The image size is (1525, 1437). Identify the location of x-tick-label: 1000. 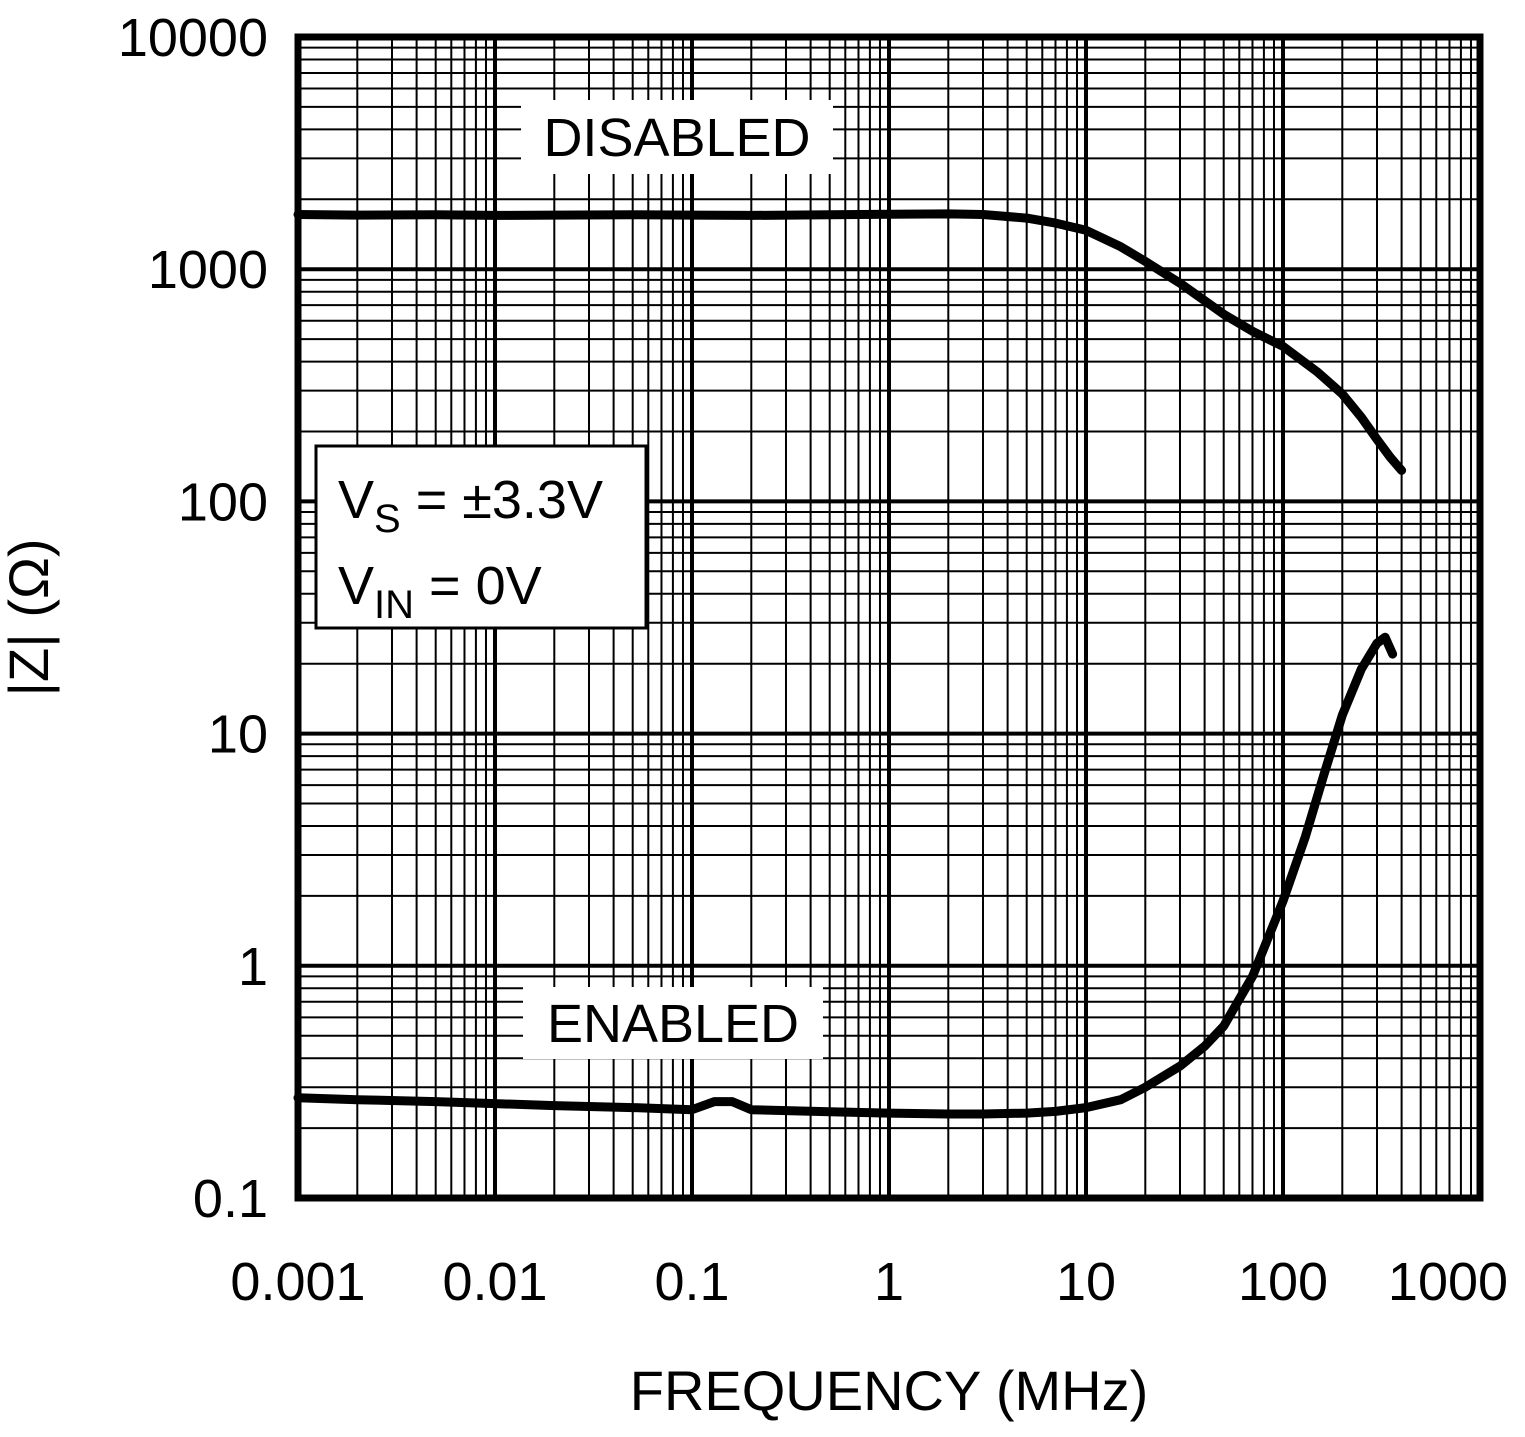
(1448, 1282).